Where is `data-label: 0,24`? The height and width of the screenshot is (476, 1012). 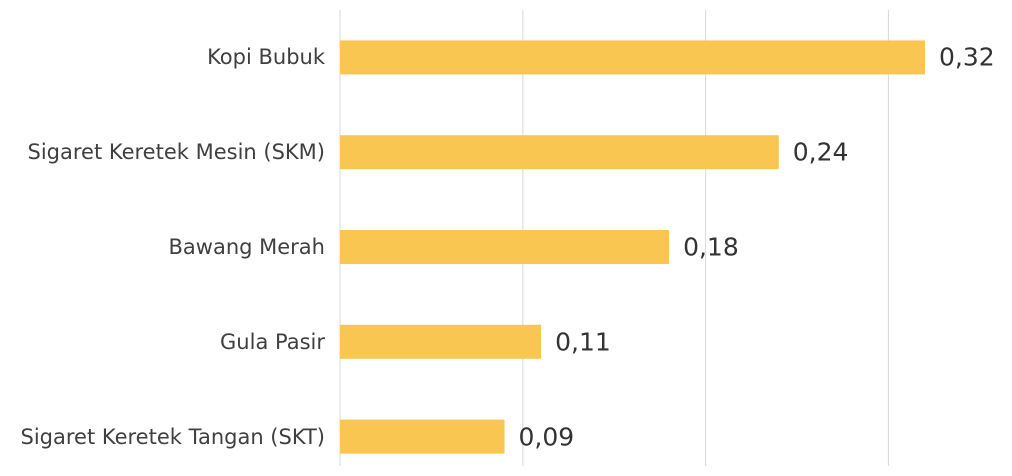
data-label: 0,24 is located at coordinates (820, 152).